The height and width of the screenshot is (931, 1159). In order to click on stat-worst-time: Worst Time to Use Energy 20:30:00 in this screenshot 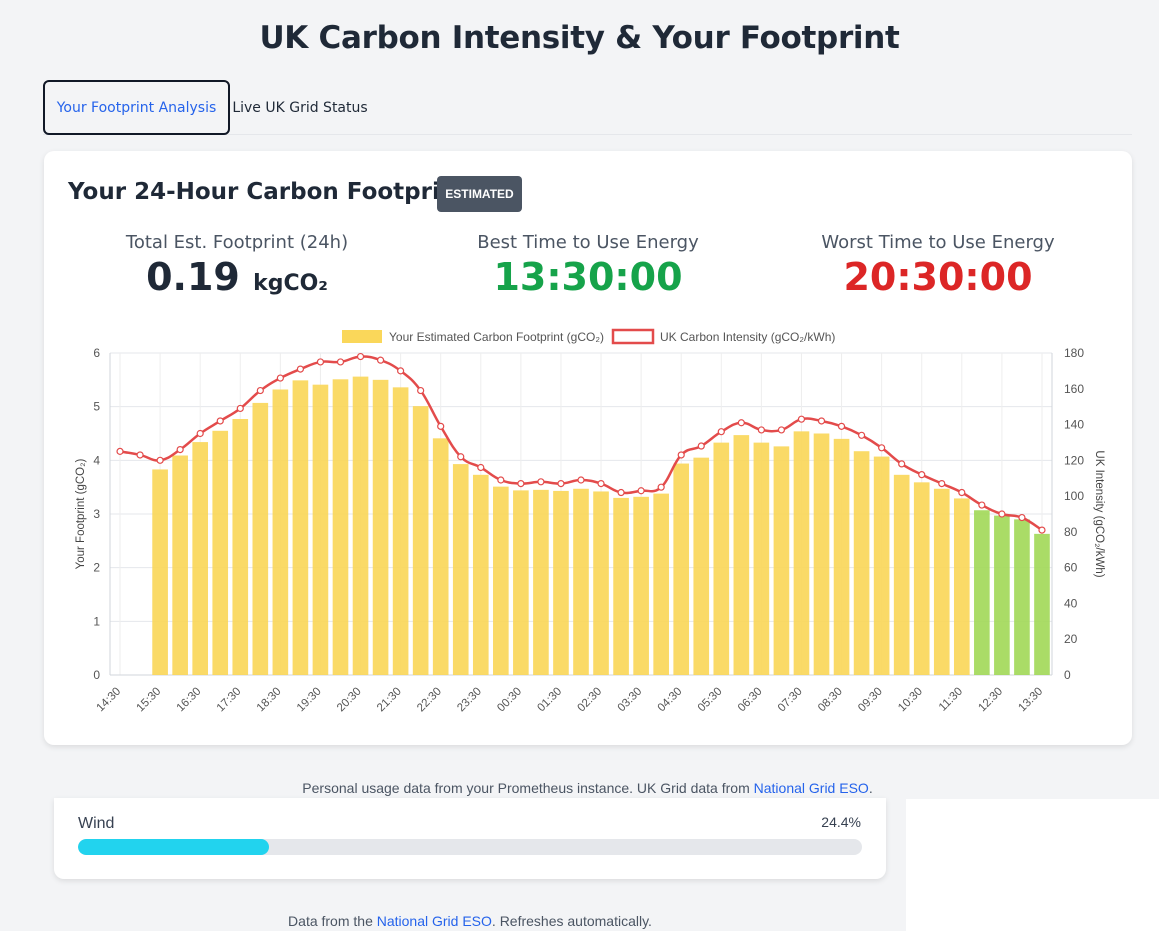, I will do `click(938, 265)`.